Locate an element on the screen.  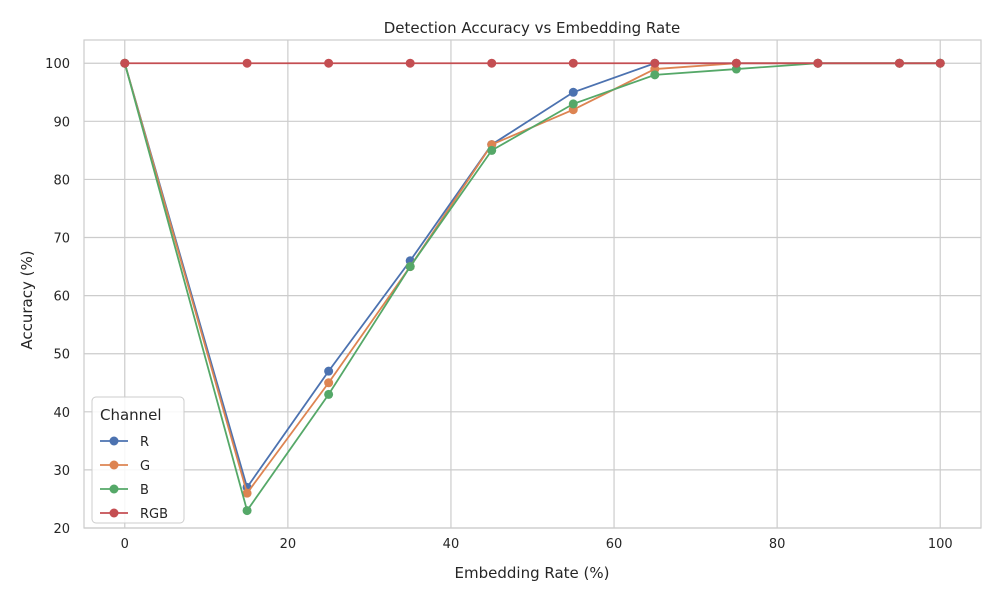
legend-item: R is located at coordinates (124, 442).